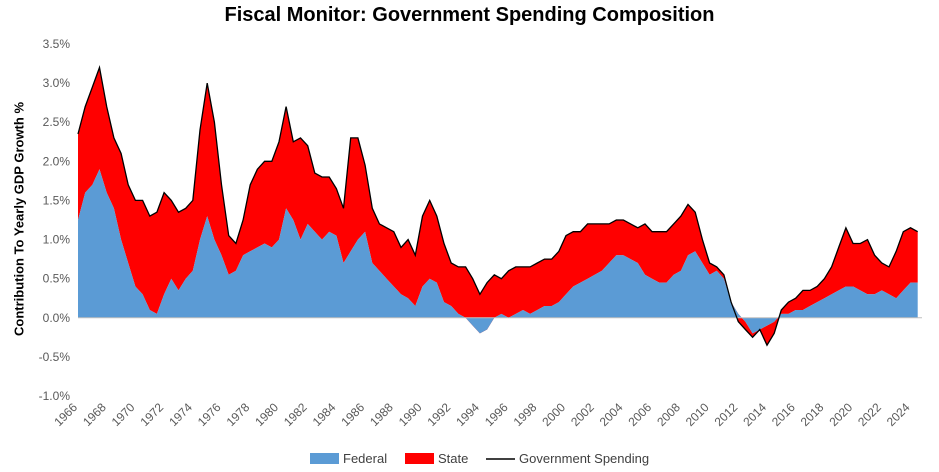 The height and width of the screenshot is (472, 939). What do you see at coordinates (57, 83) in the screenshot?
I see `y-tick-label: 3.0%` at bounding box center [57, 83].